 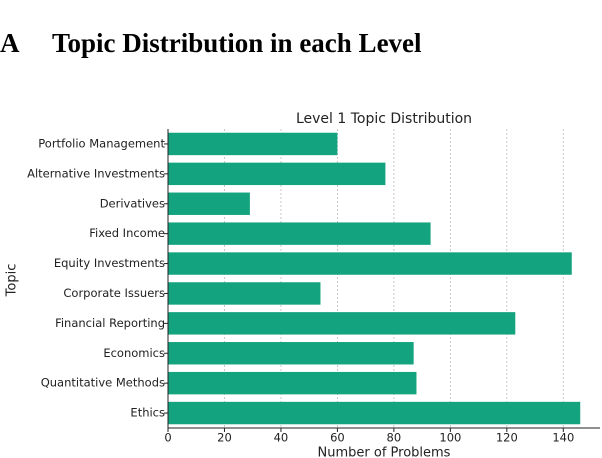 What do you see at coordinates (167, 438) in the screenshot?
I see `x-tick-label: 0` at bounding box center [167, 438].